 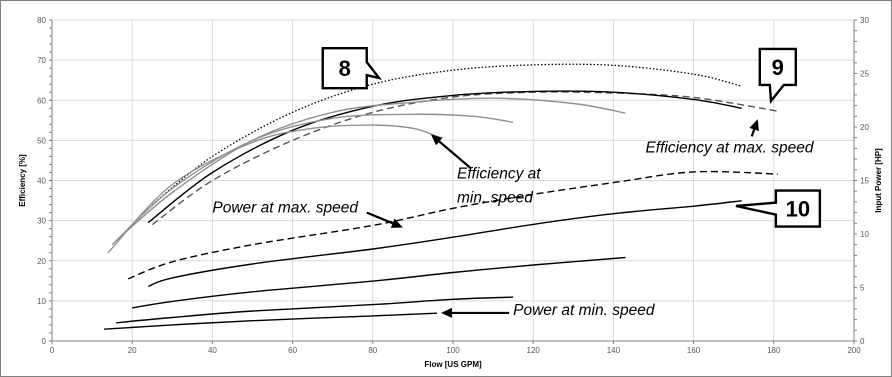 What do you see at coordinates (22, 180) in the screenshot?
I see `y-axis-title: Efficiency [%]` at bounding box center [22, 180].